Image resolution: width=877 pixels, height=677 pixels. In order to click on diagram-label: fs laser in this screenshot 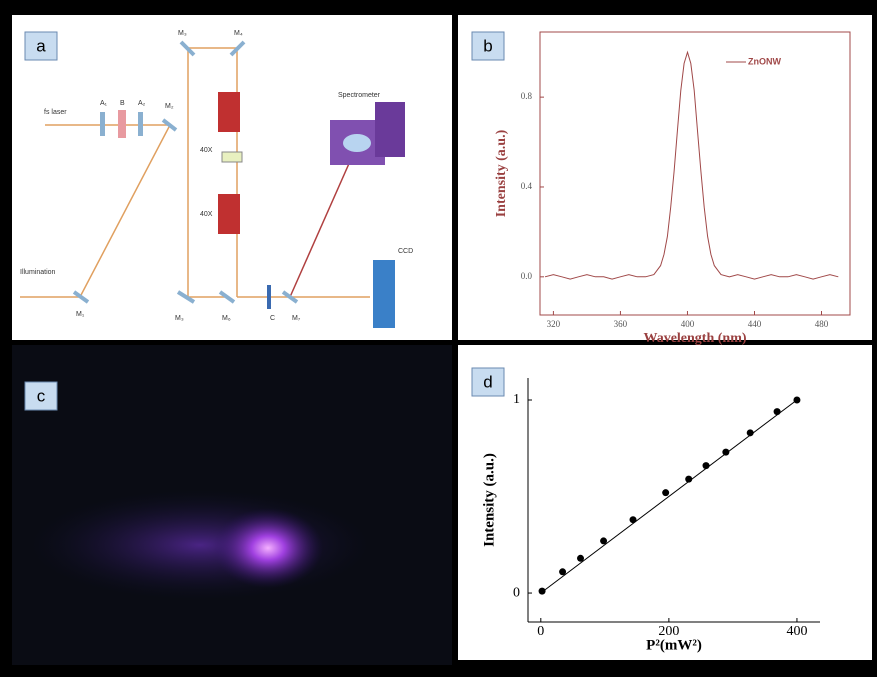, I will do `click(55, 112)`.